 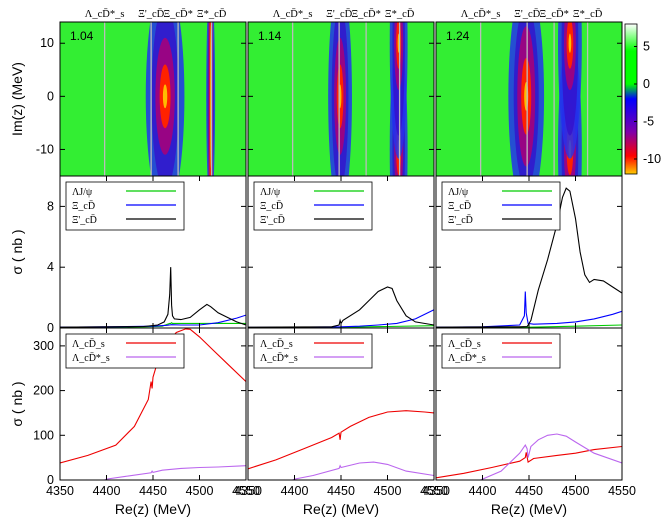 What do you see at coordinates (43, 391) in the screenshot?
I see `y-tick-label: 200` at bounding box center [43, 391].